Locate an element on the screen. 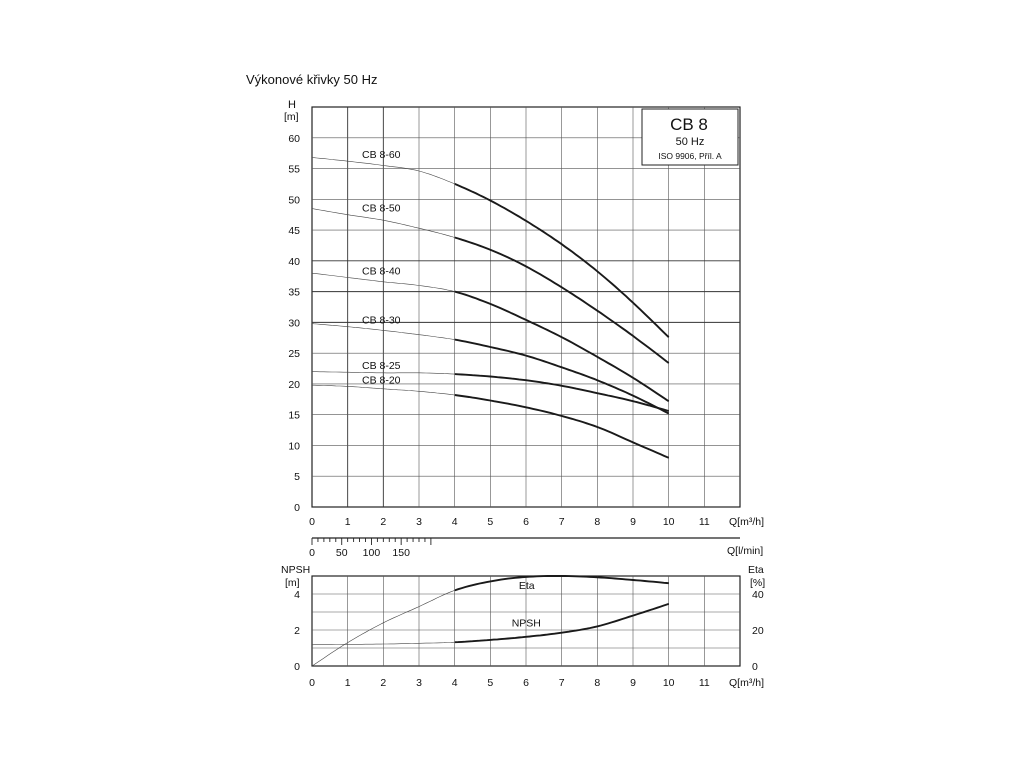 This screenshot has height=768, width=1024. npsh-eta-curves: Eta NPSH is located at coordinates (490, 621).